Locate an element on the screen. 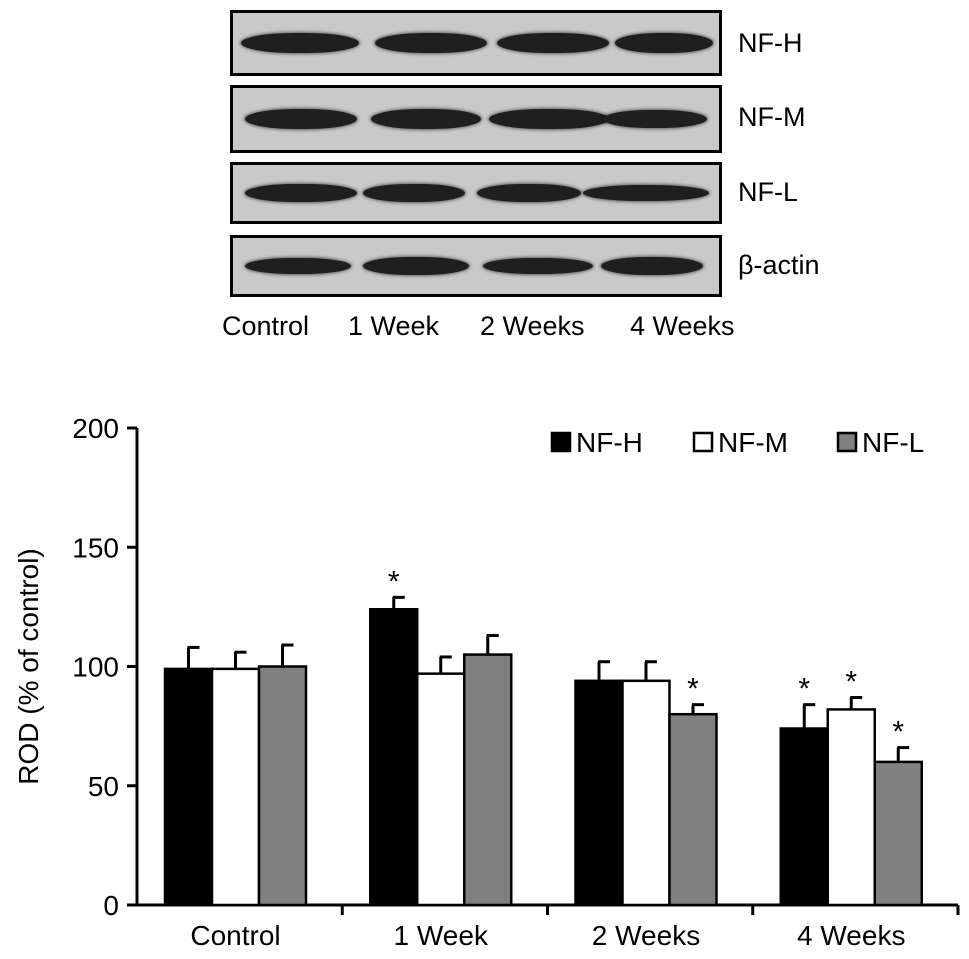  blot-strip-nf-h is located at coordinates (476, 43).